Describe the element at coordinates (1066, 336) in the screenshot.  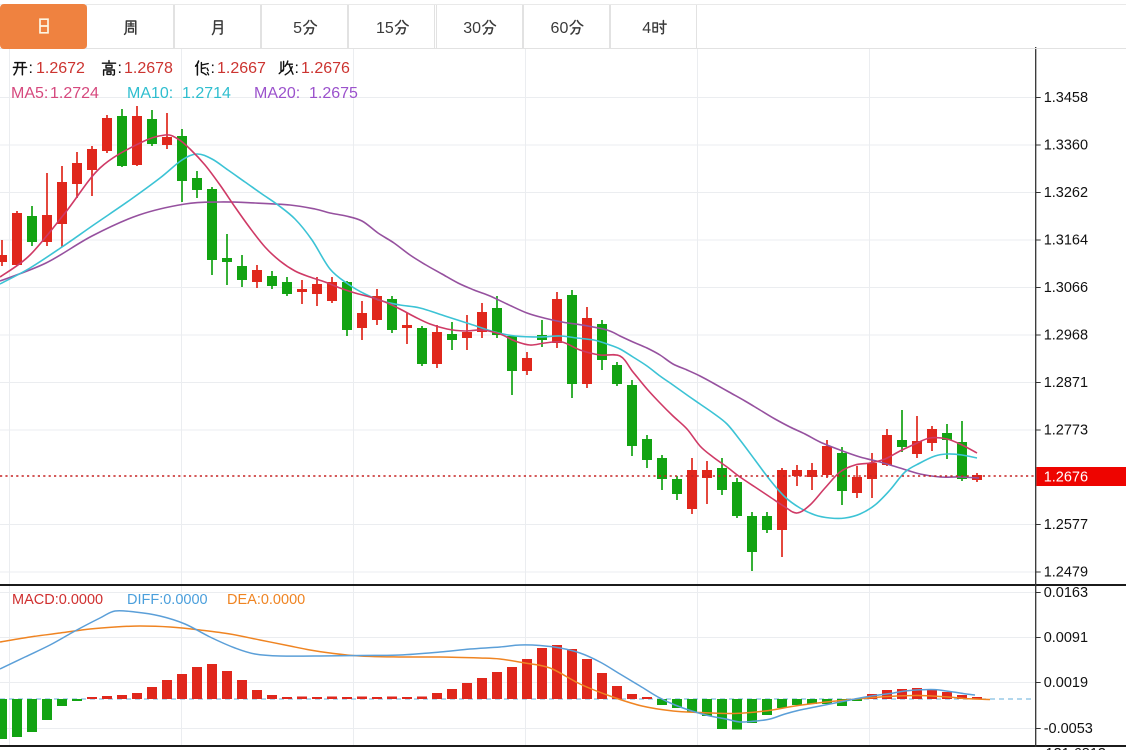
I see `svg-text: 1.2968` at that location.